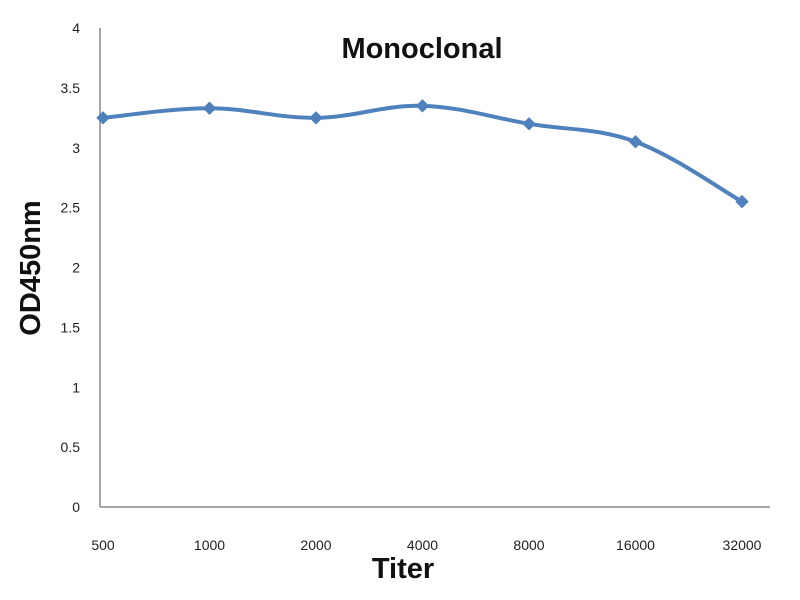 This screenshot has height=600, width=800. What do you see at coordinates (421, 49) in the screenshot?
I see `chart-title: Monoclonal` at bounding box center [421, 49].